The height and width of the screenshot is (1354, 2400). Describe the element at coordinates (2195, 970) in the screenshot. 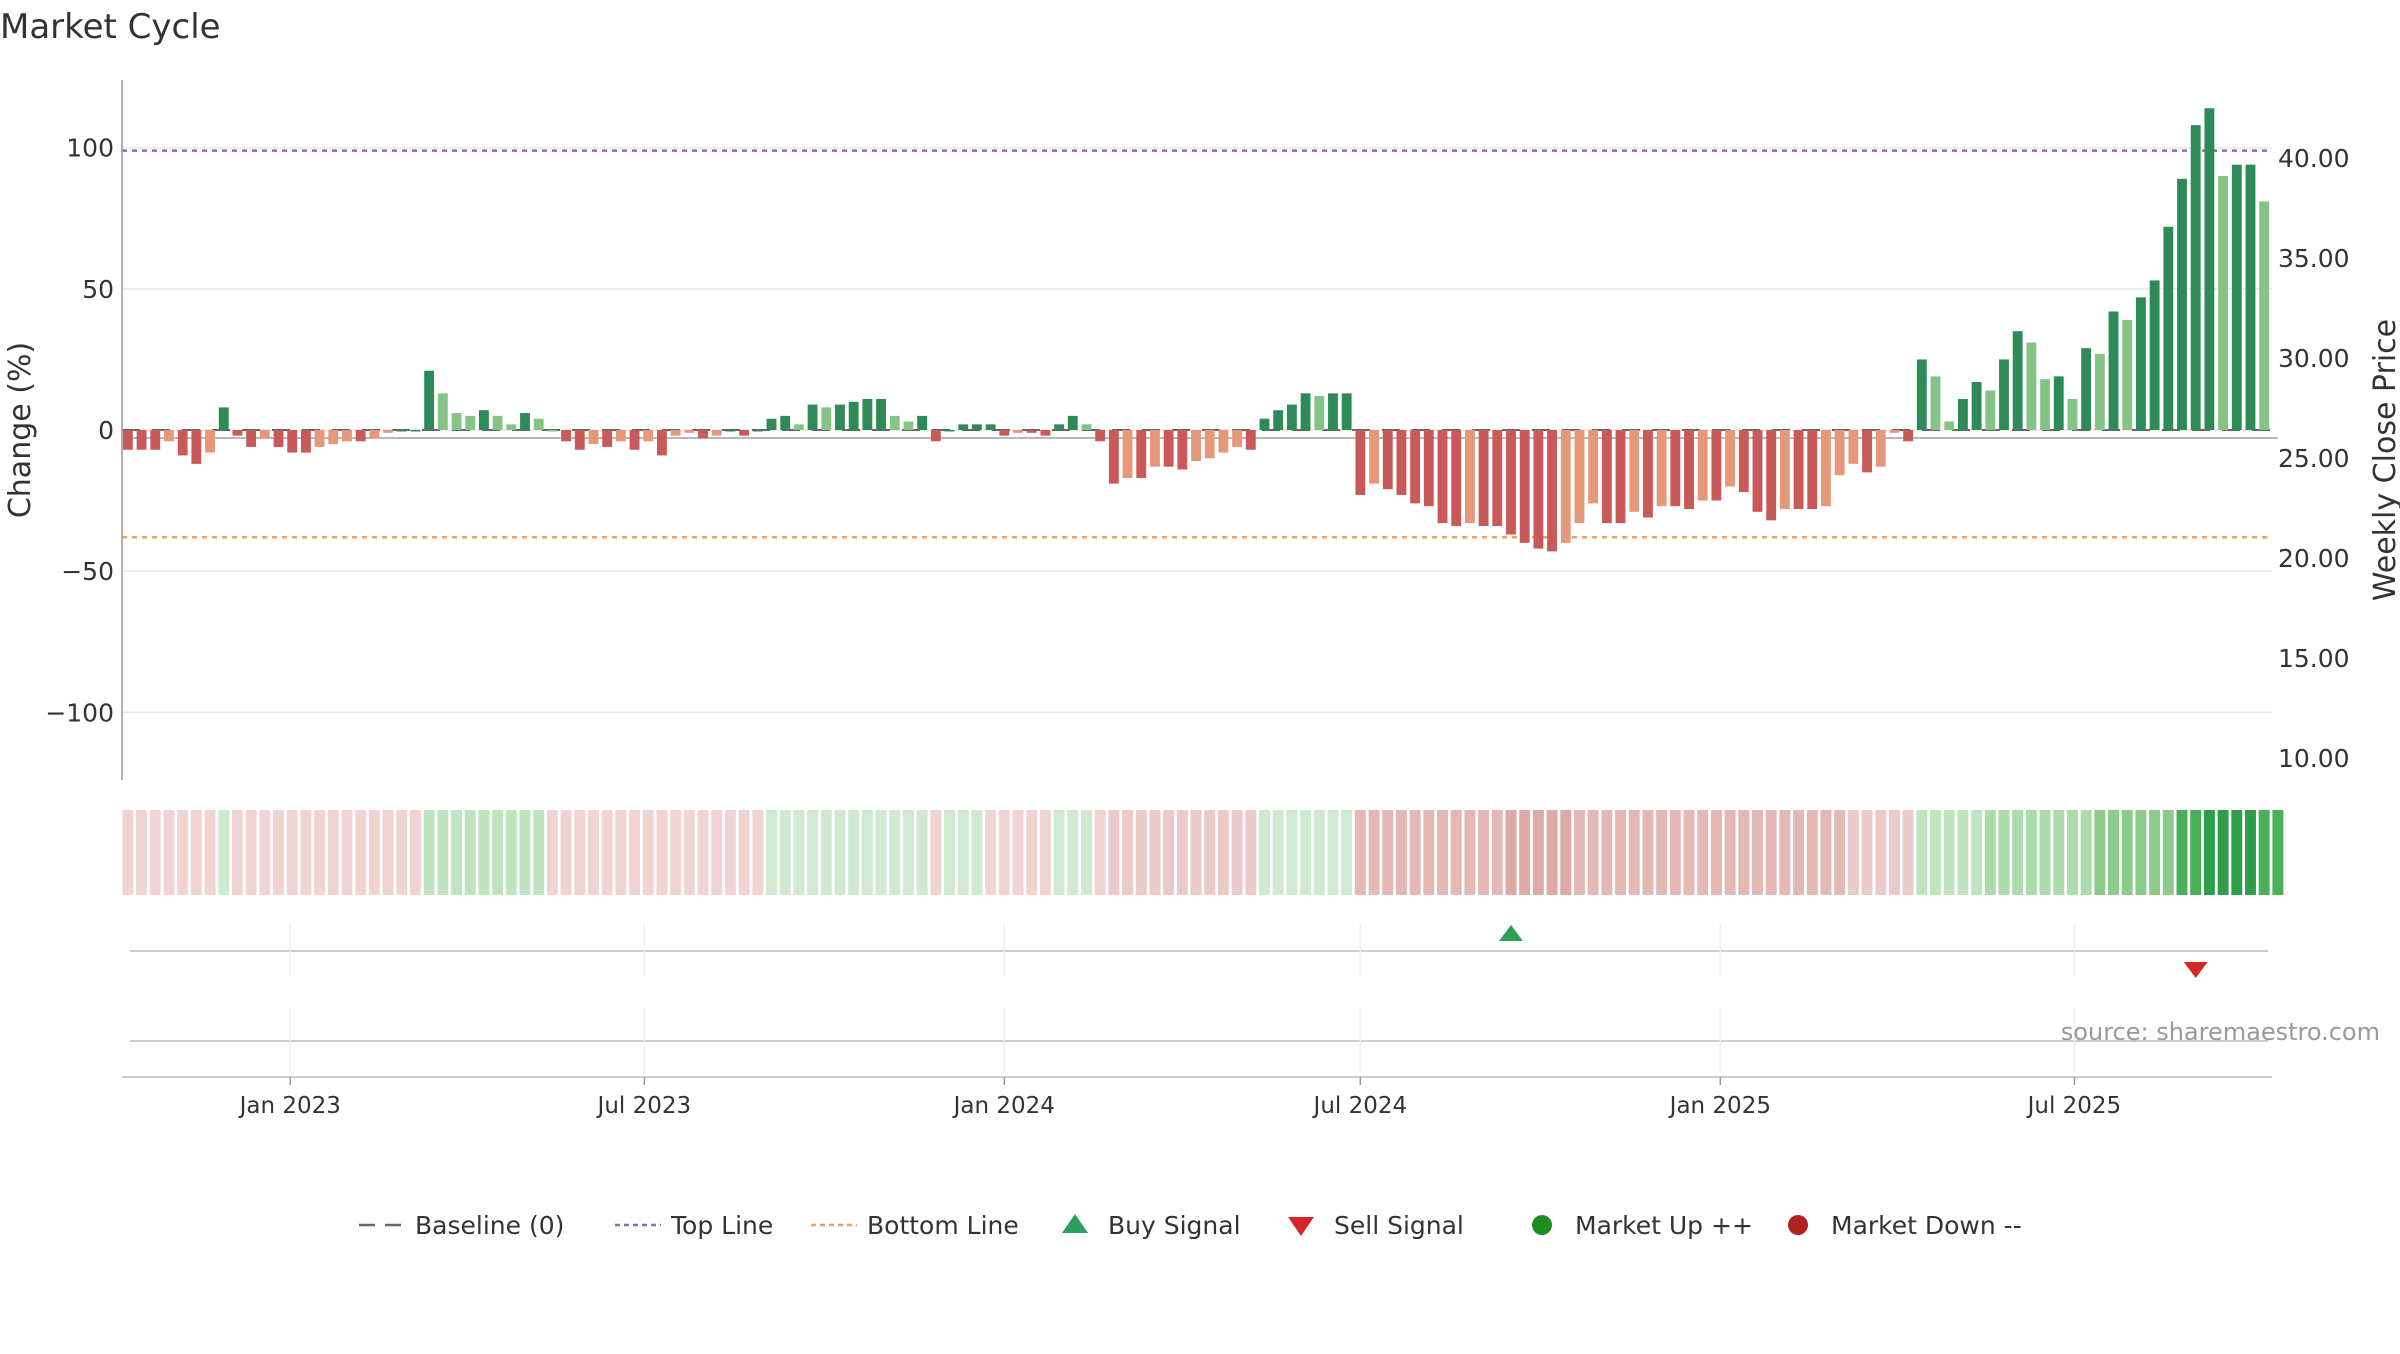

I see `sell-signal-marker` at that location.